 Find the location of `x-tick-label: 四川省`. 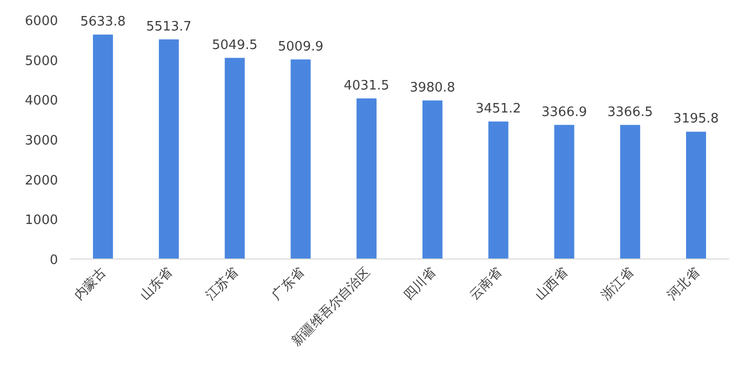

x-tick-label: 四川省 is located at coordinates (420, 284).